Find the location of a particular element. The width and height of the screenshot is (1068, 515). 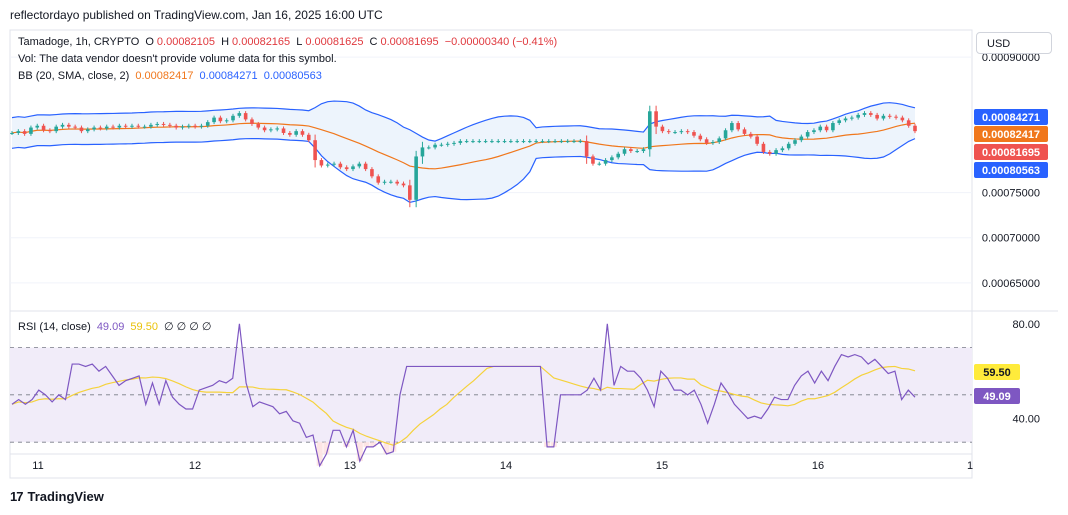

brand-name: TradingView is located at coordinates (65, 496).